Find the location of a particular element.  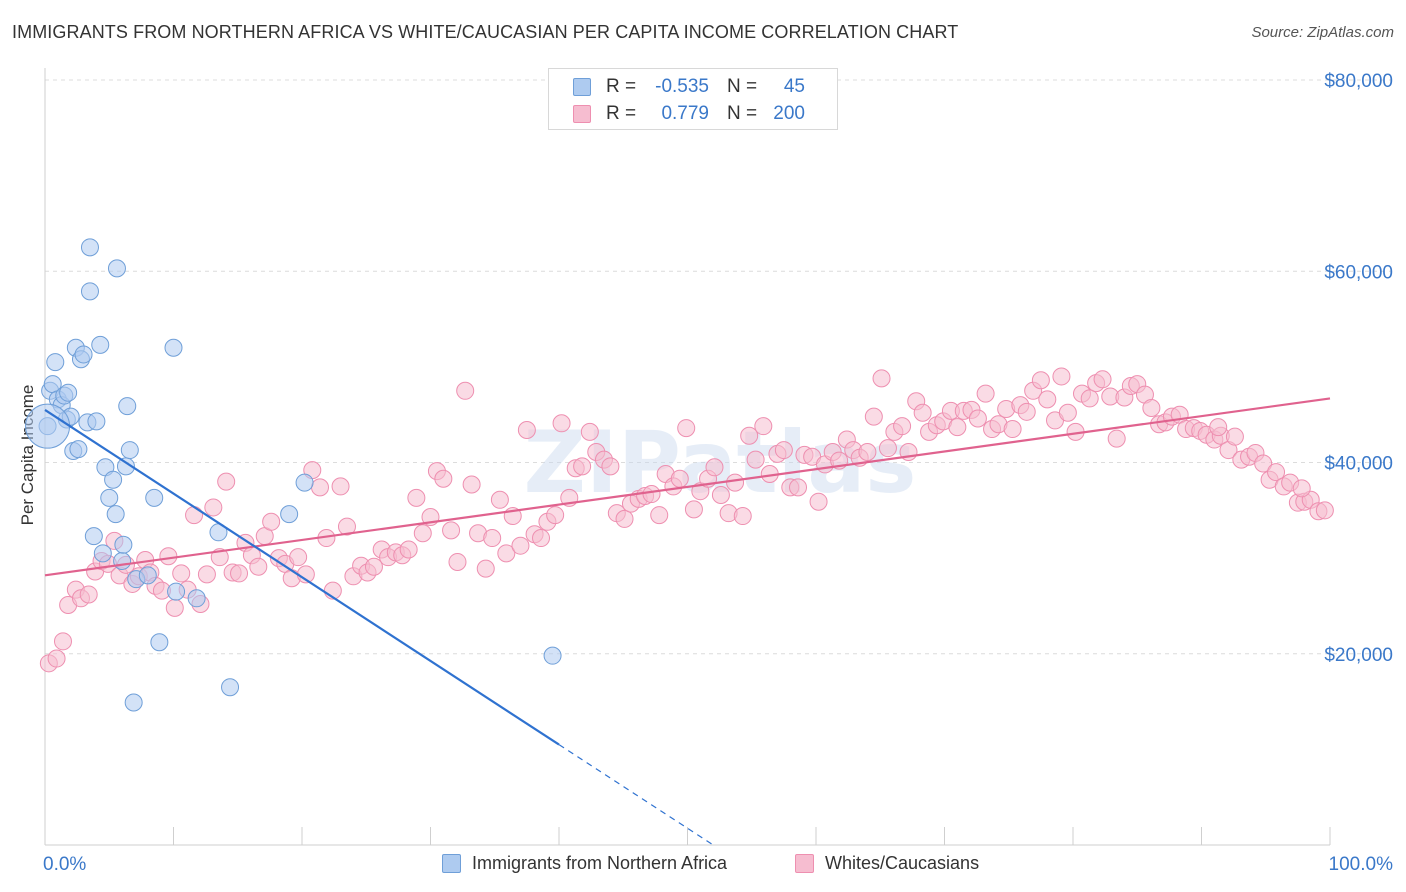

source-label: Source: ZipAtlas.com is located at coordinates (1322, 32).